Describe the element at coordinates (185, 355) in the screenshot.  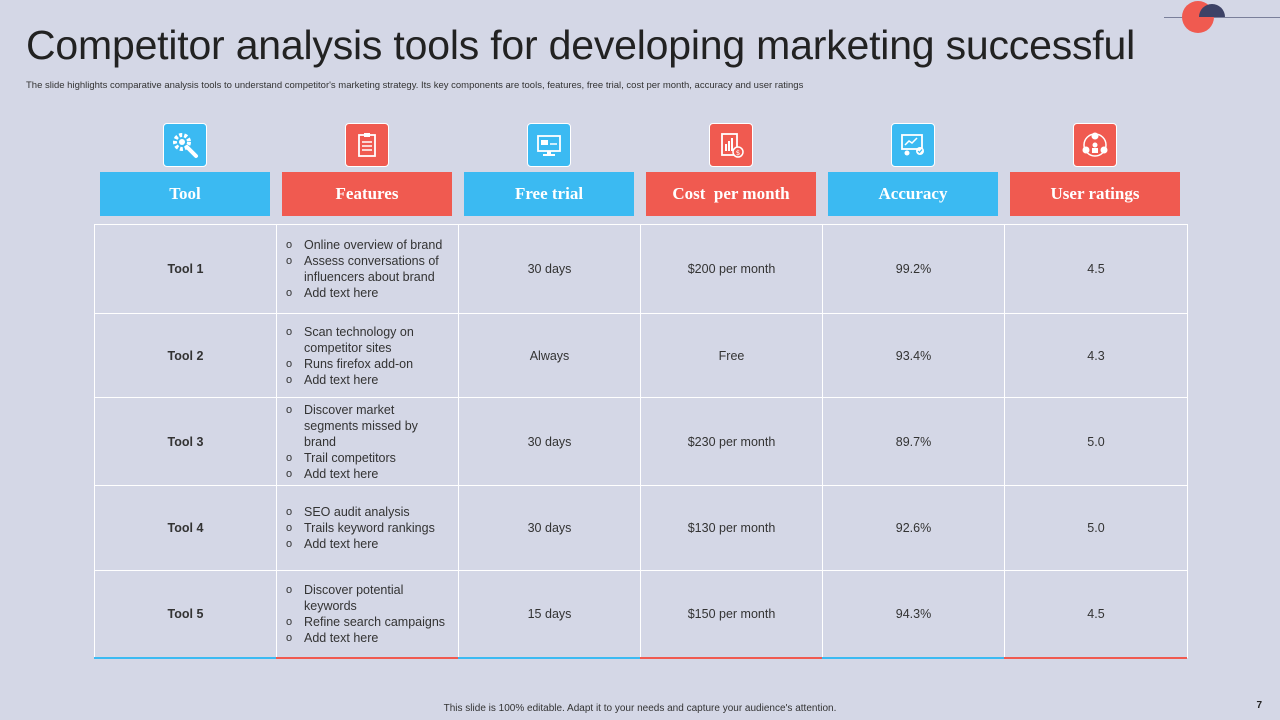
I see `tool-name-cell: Tool 2` at that location.